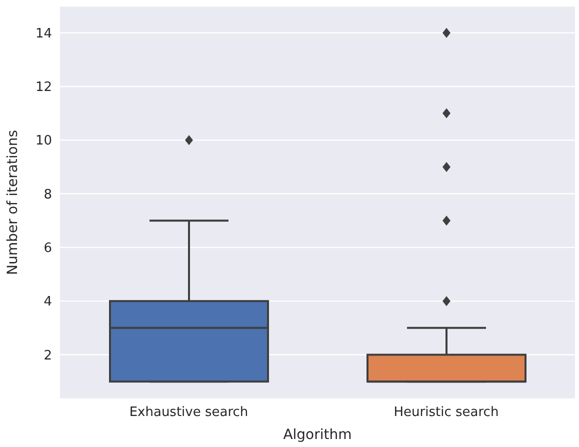 Image resolution: width=579 pixels, height=447 pixels. I want to click on x-axis-title: Algorithm, so click(317, 435).